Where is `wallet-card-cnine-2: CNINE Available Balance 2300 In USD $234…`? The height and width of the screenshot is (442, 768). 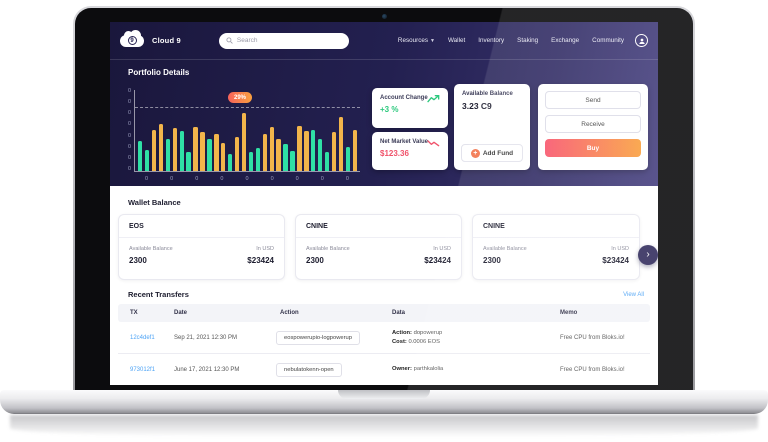 wallet-card-cnine-2: CNINE Available Balance 2300 In USD $234… is located at coordinates (556, 247).